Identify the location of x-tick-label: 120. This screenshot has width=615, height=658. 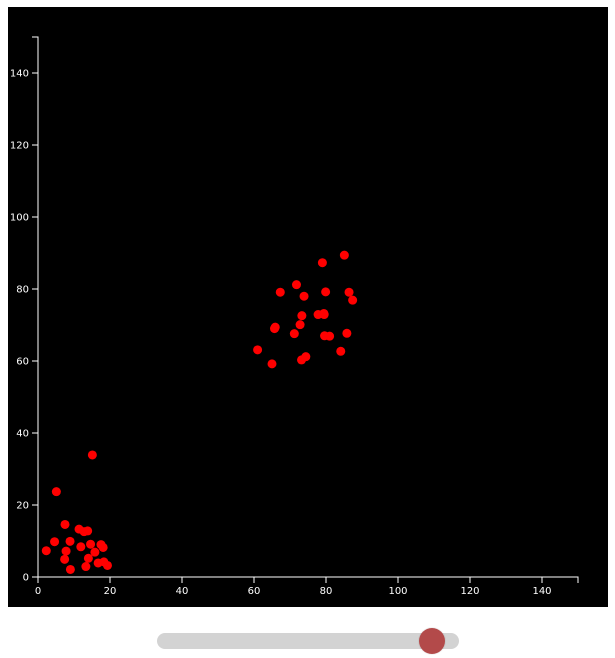
(469, 591).